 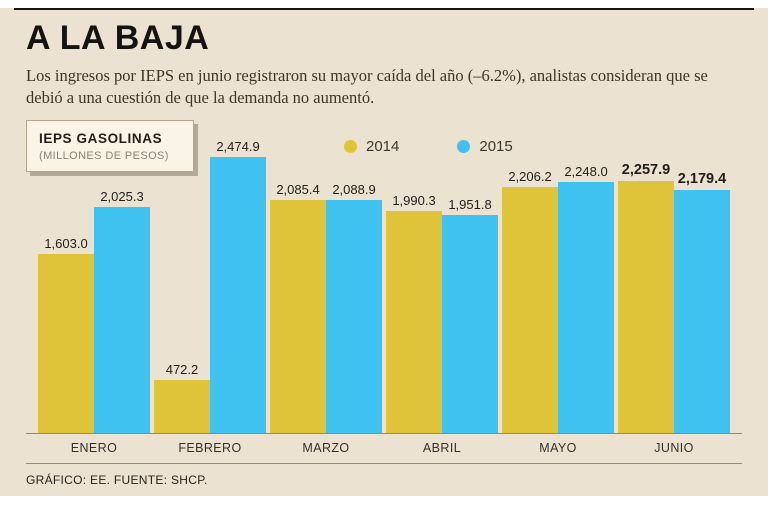 I want to click on bar-col-2015-marzo: 2,088.9, so click(x=354, y=308).